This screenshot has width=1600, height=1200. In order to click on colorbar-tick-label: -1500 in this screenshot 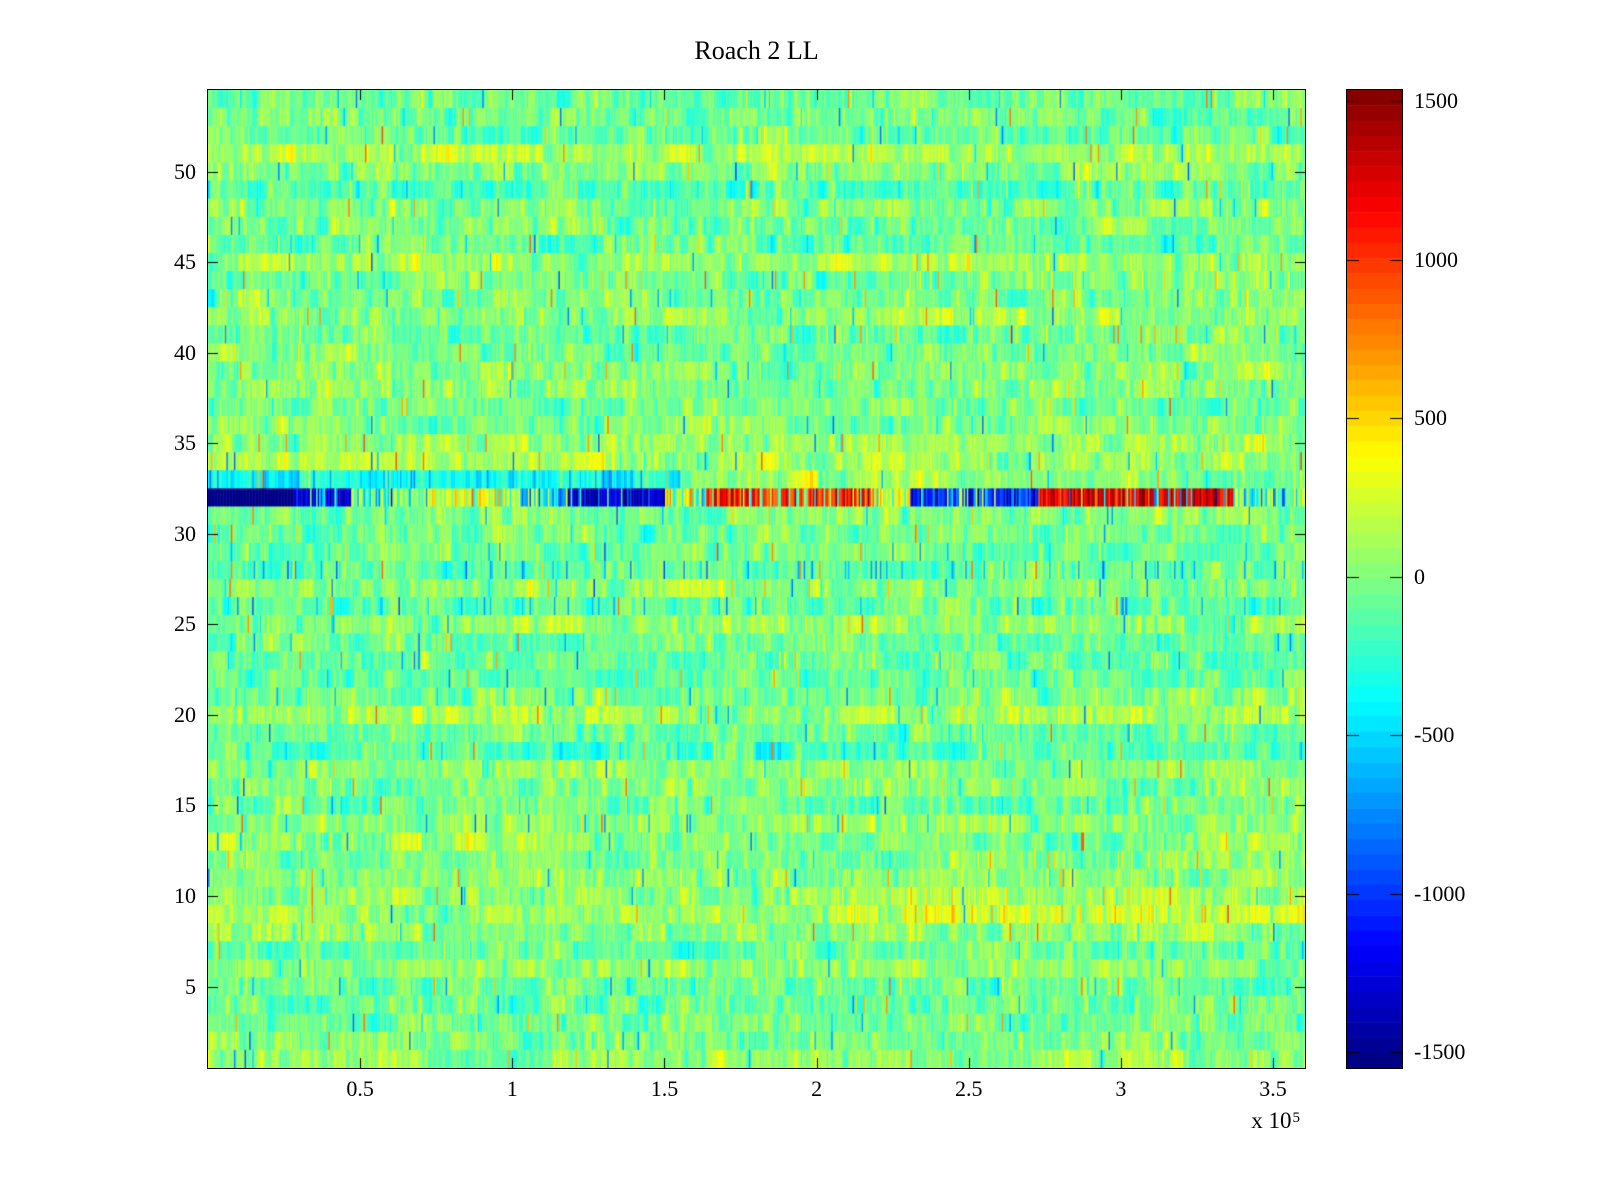, I will do `click(1440, 1052)`.